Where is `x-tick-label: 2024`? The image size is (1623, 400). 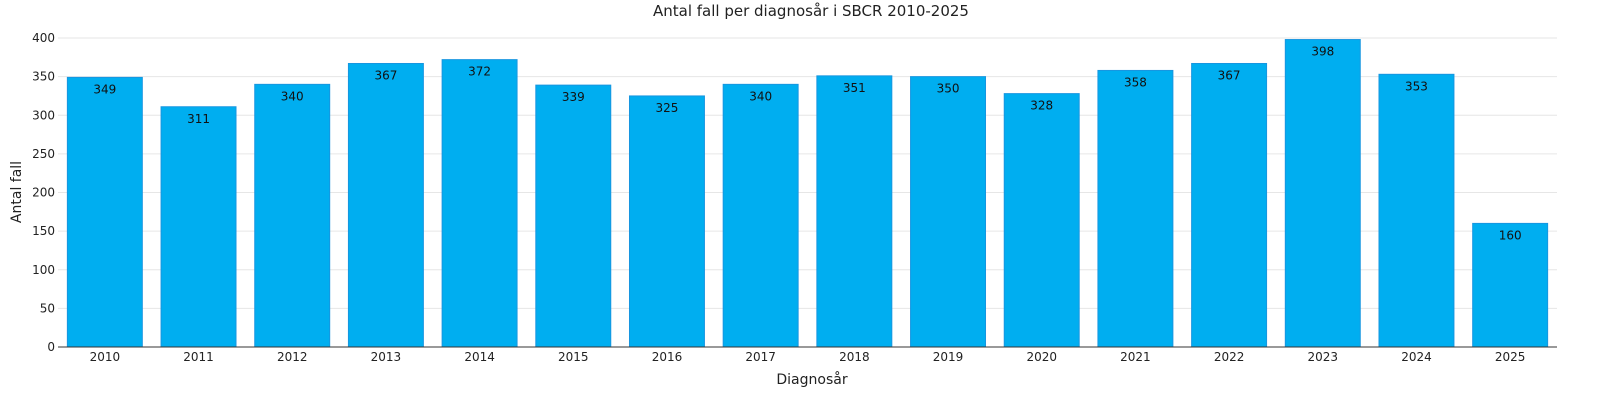
x-tick-label: 2024 is located at coordinates (1416, 357).